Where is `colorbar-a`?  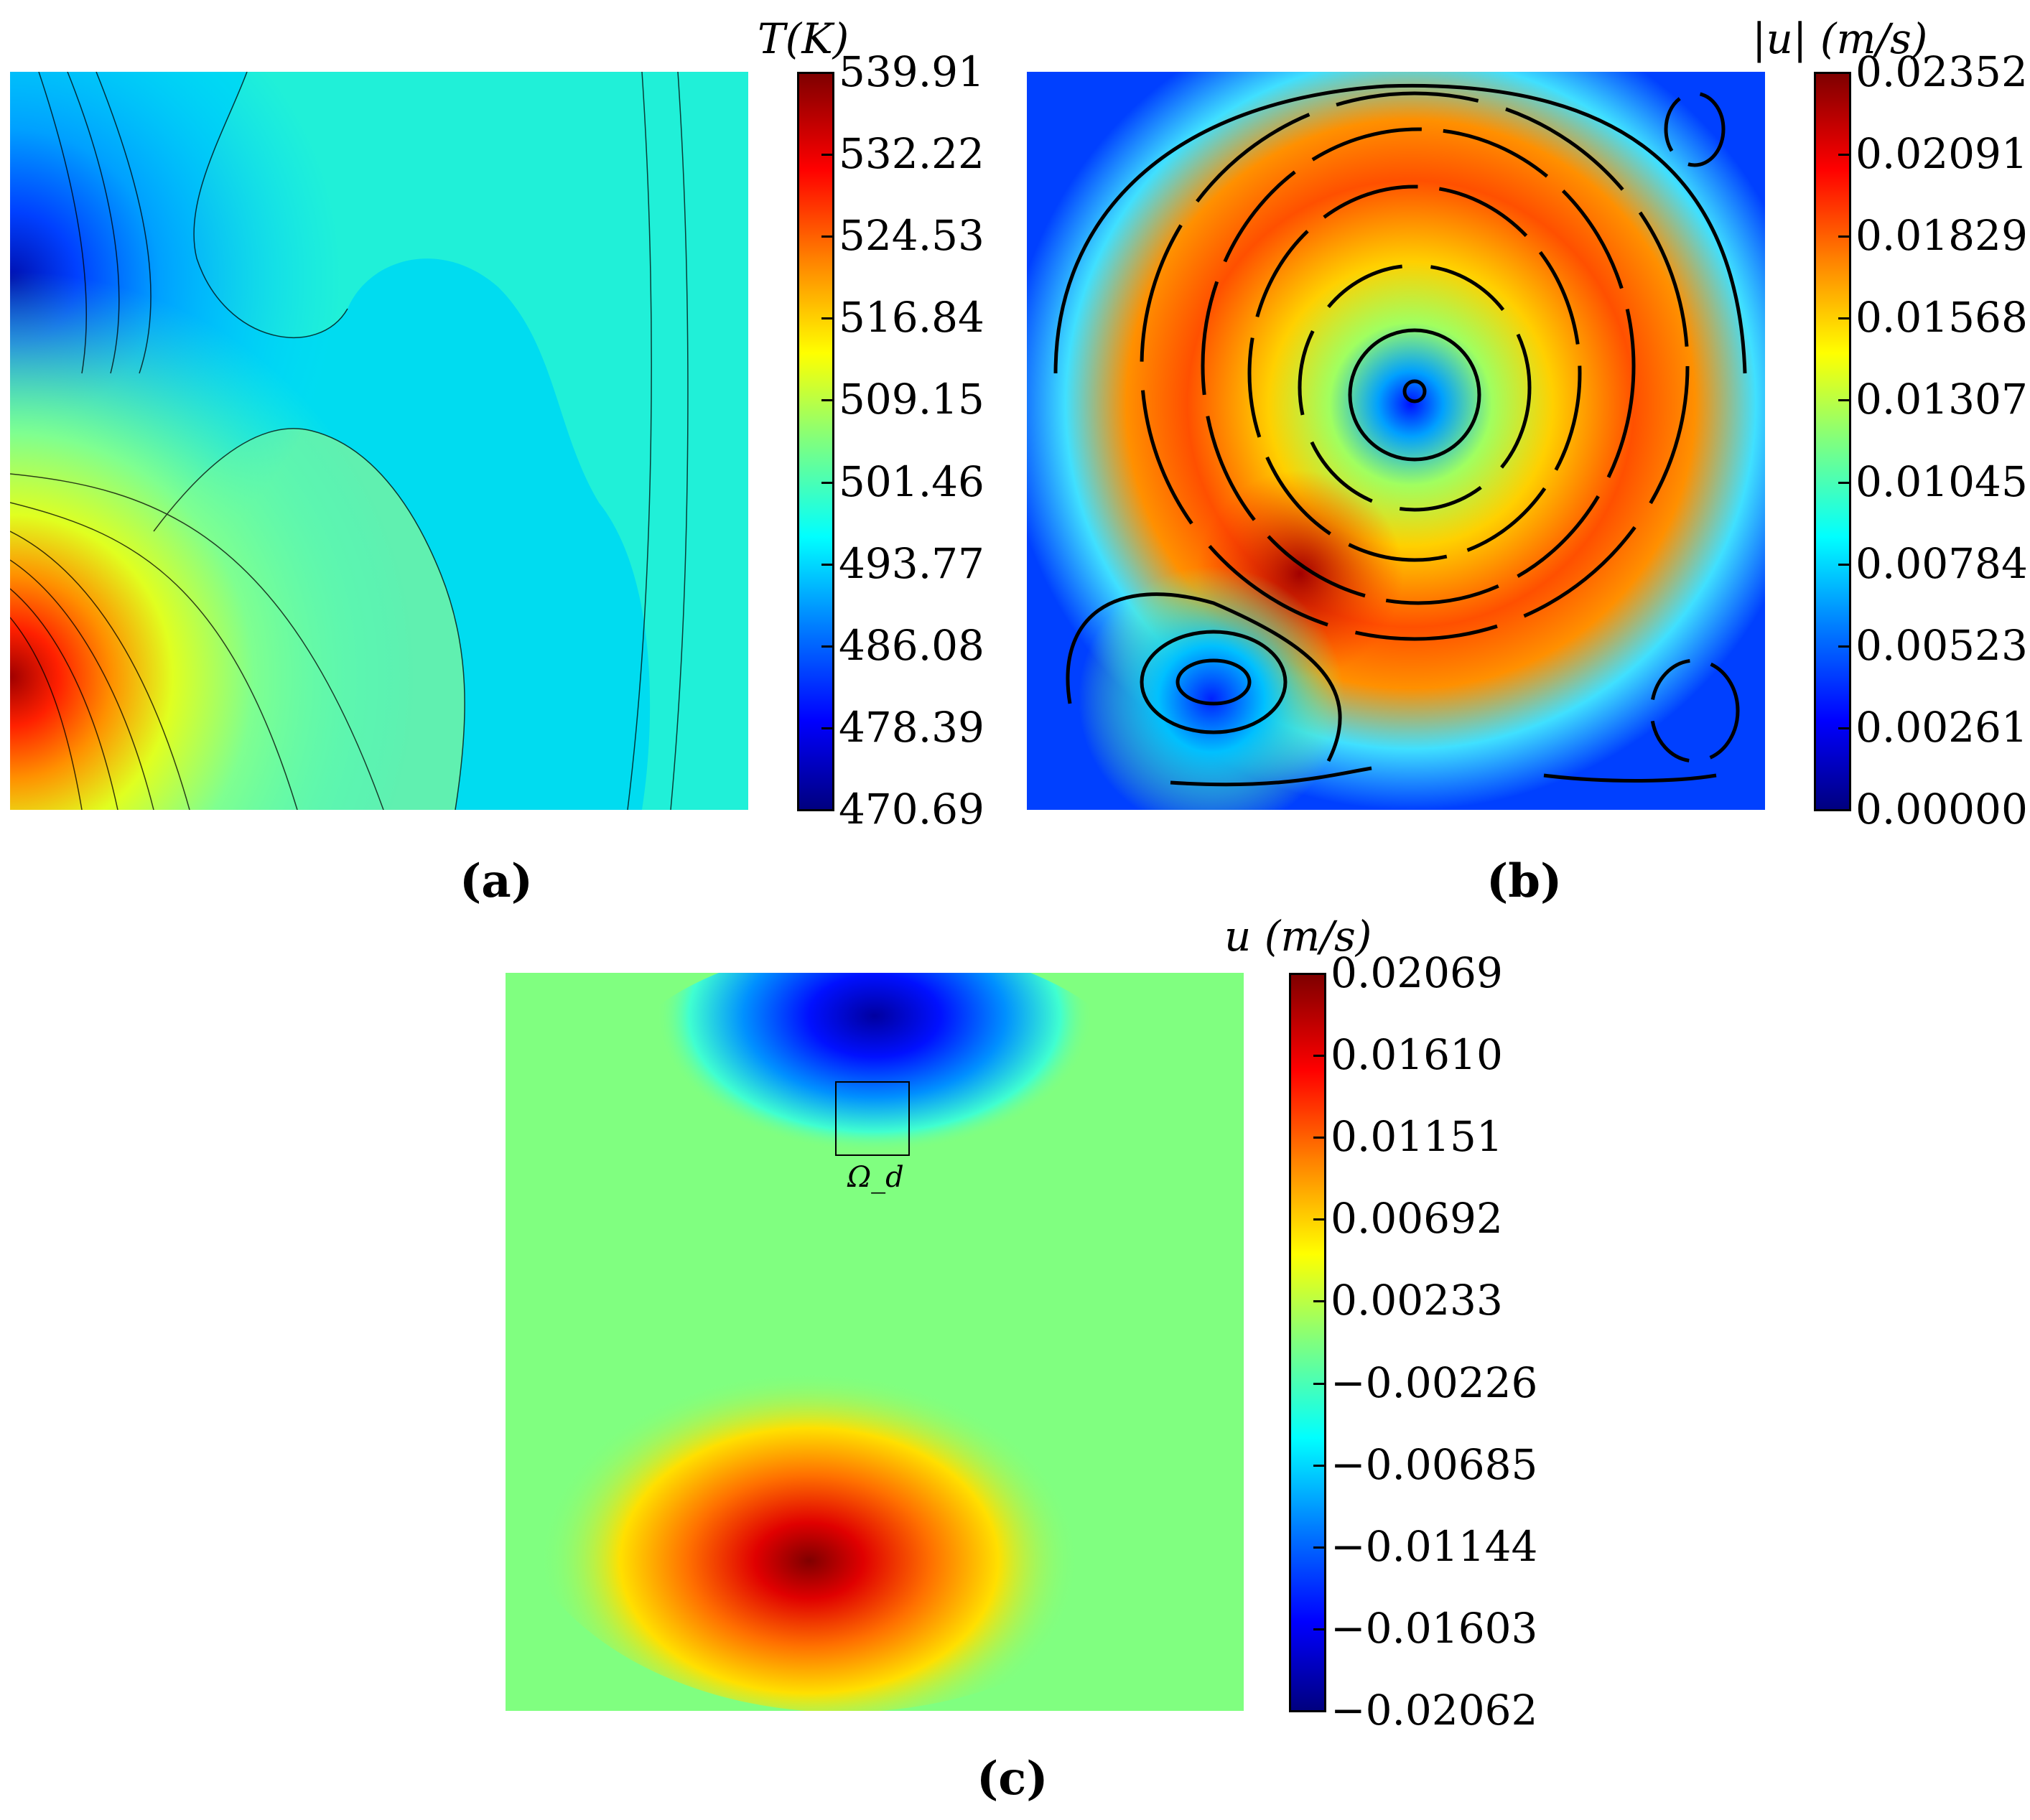 colorbar-a is located at coordinates (815, 441).